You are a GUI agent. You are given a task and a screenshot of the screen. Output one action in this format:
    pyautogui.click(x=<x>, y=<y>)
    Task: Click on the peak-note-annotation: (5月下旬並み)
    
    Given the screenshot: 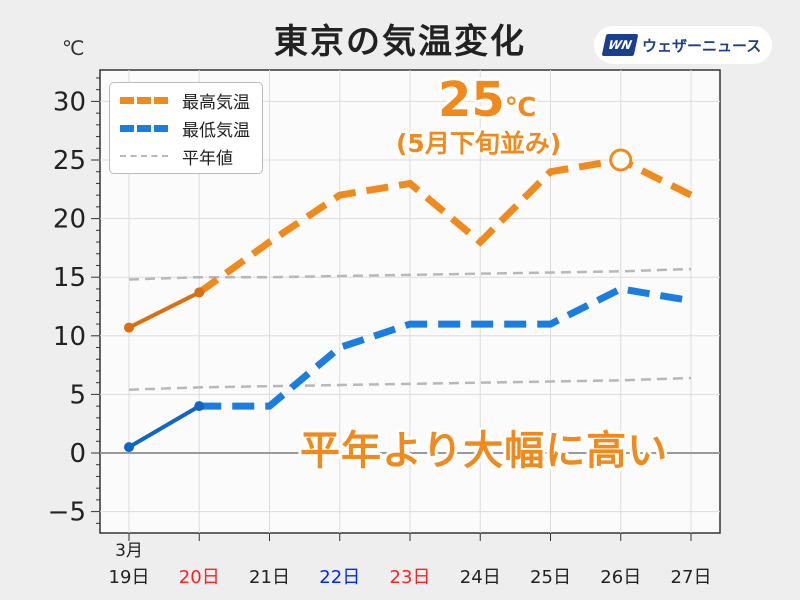 What is the action you would take?
    pyautogui.click(x=479, y=143)
    